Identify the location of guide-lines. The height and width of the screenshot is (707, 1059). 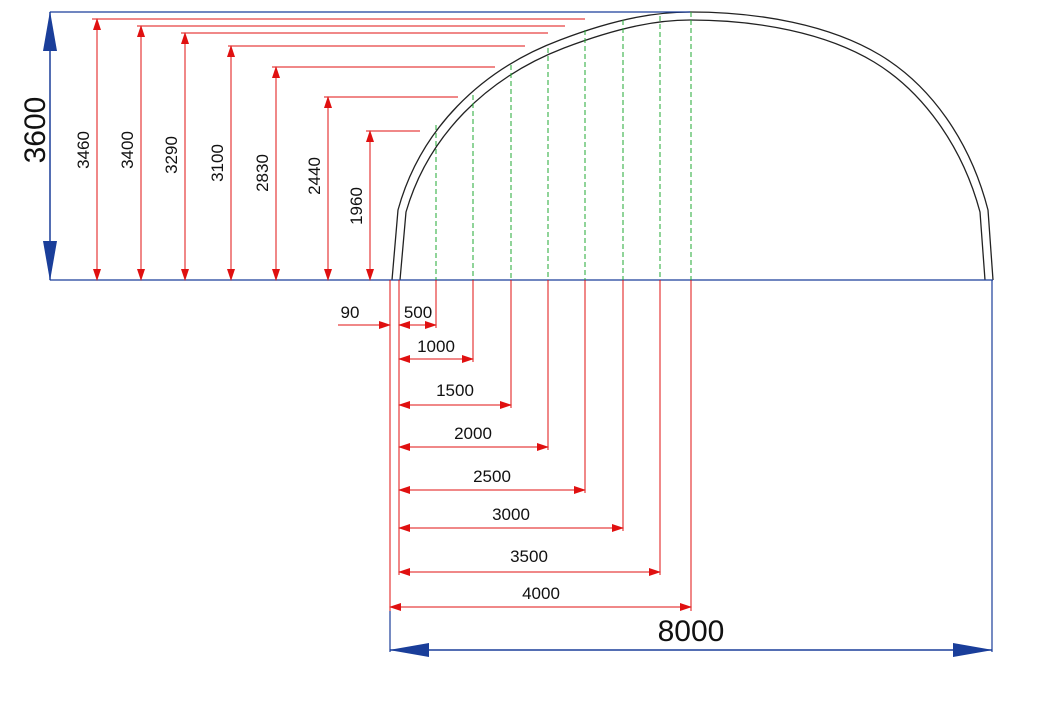
(563, 146).